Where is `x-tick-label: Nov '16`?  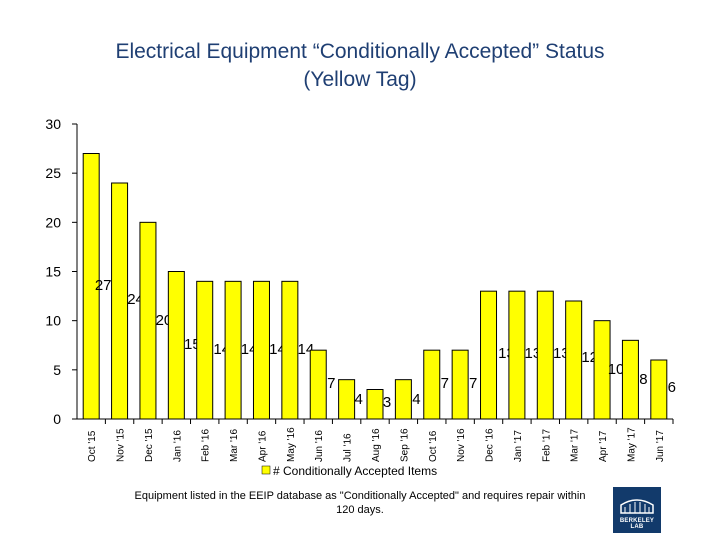
x-tick-label: Nov '16 is located at coordinates (461, 445).